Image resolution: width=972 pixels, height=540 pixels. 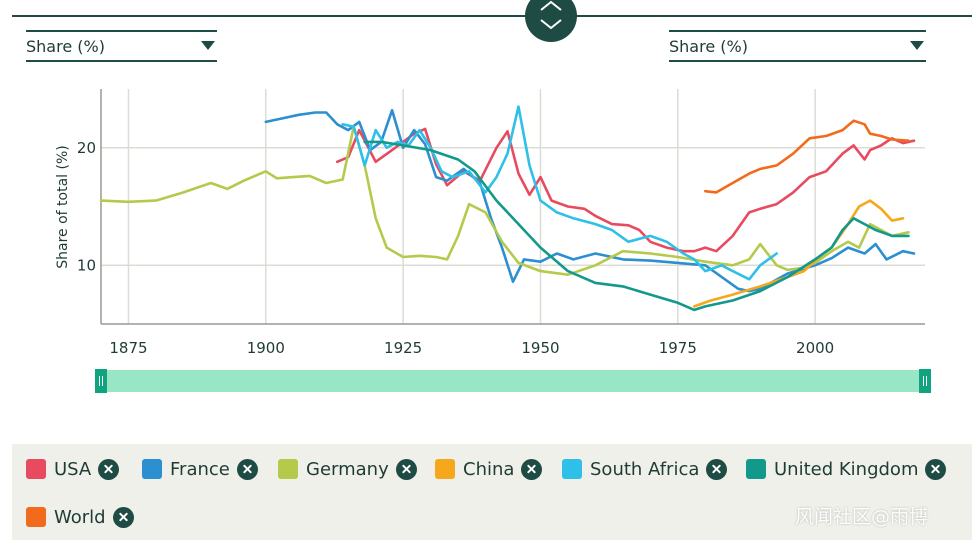 I want to click on y-axis-label: Share of total (%), so click(x=63, y=206).